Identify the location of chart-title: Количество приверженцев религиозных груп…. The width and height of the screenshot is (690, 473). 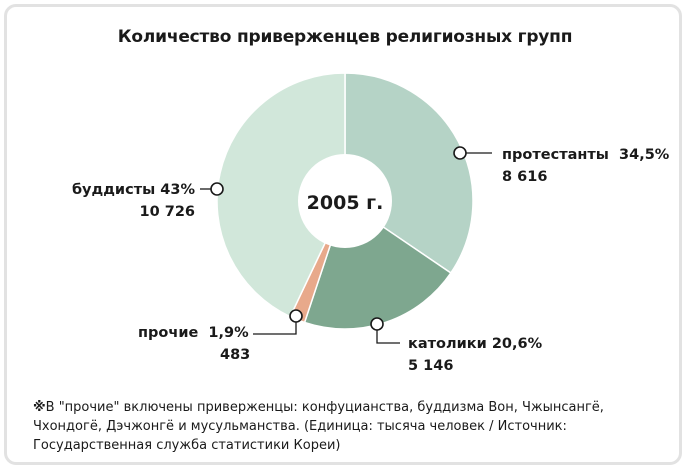
(345, 37).